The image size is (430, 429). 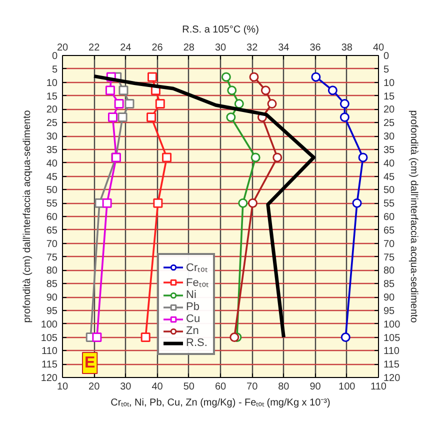 What do you see at coordinates (193, 307) in the screenshot?
I see `legend-label: Pb` at bounding box center [193, 307].